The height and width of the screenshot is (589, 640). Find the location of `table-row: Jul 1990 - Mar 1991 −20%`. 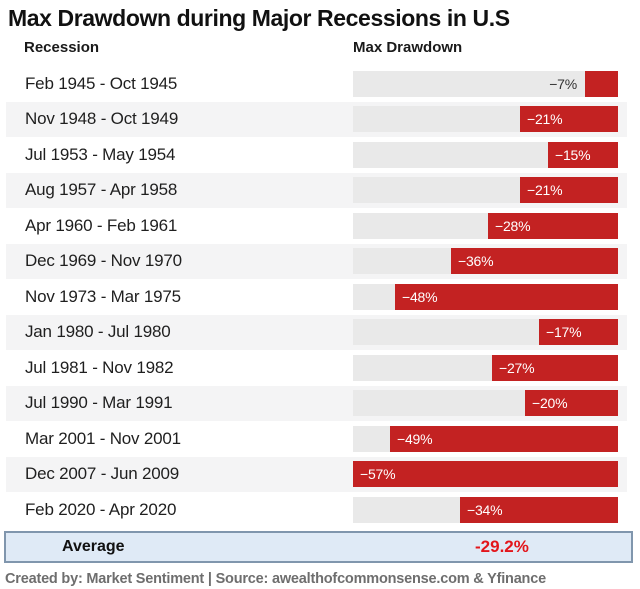

table-row: Jul 1990 - Mar 1991 −20% is located at coordinates (316, 403).